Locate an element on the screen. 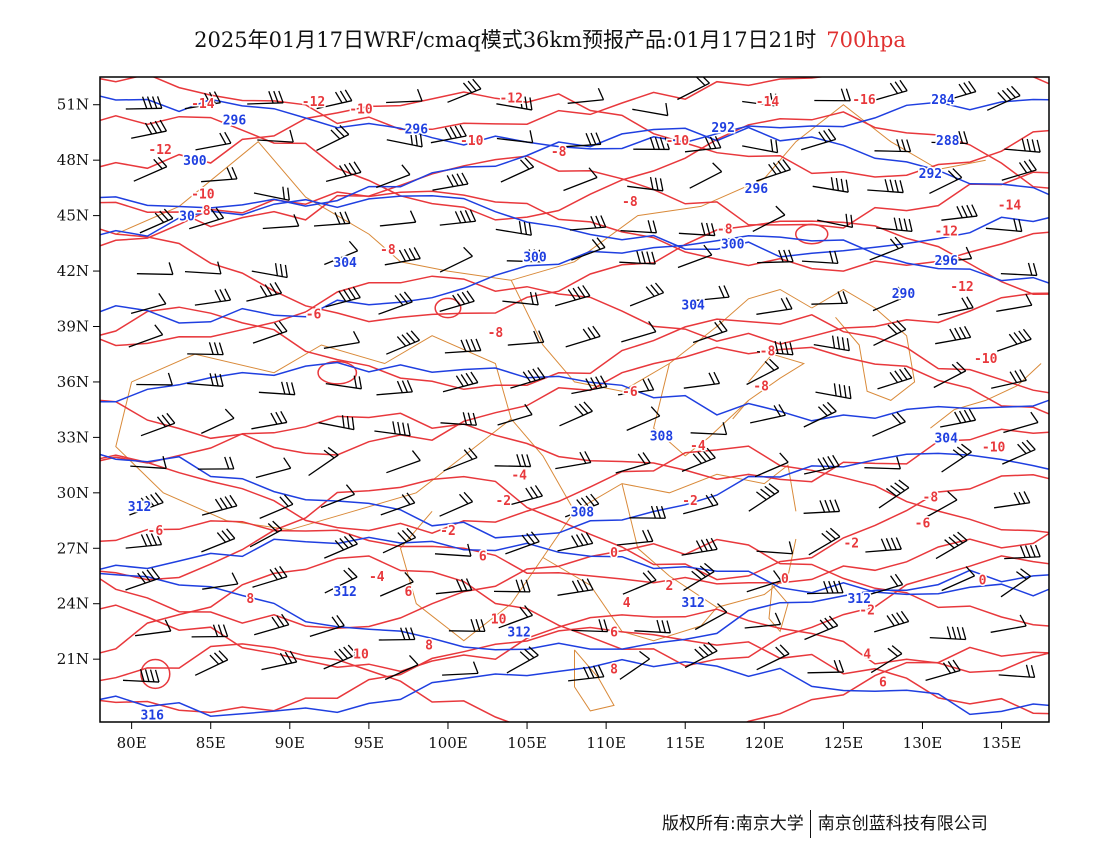 Image resolution: width=1100 pixels, height=850 pixels. lat-tick-label: 30N is located at coordinates (73, 493).